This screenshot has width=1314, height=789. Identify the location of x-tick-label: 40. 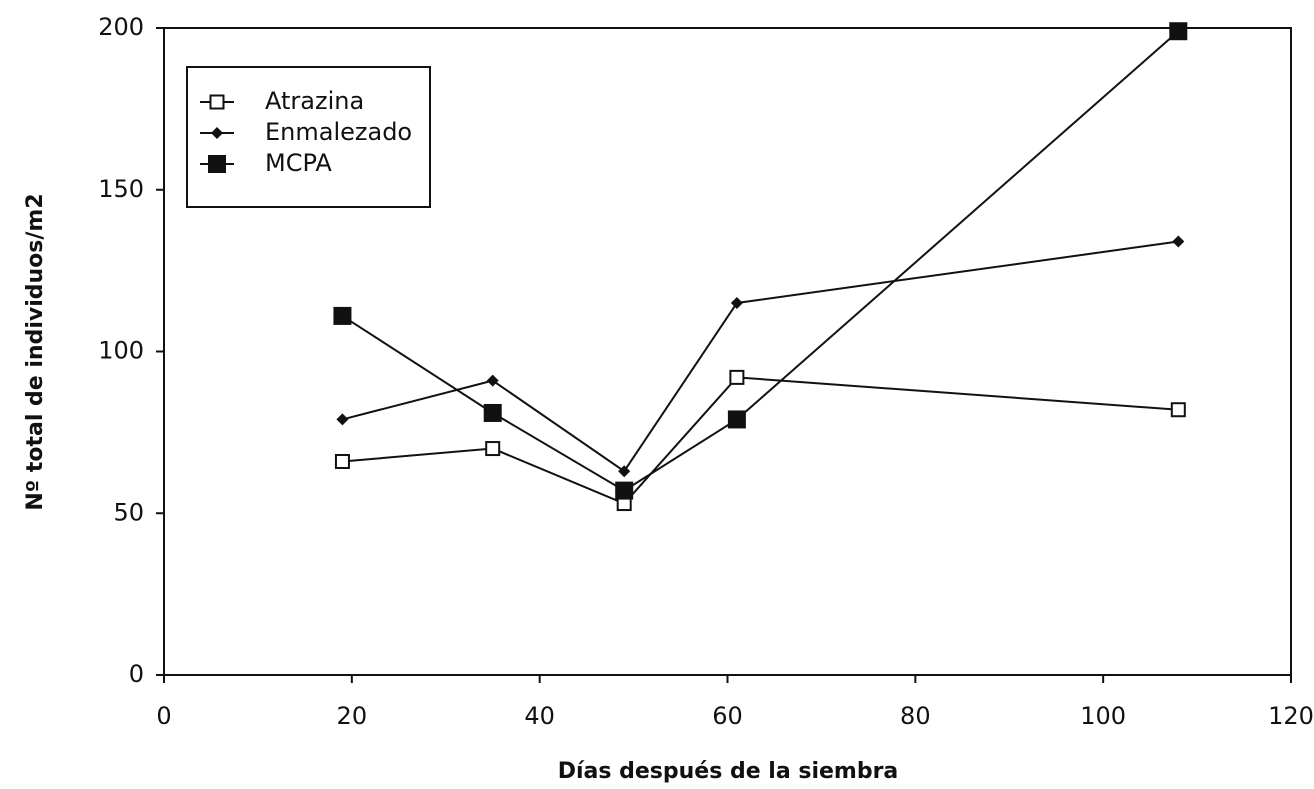
(539, 716).